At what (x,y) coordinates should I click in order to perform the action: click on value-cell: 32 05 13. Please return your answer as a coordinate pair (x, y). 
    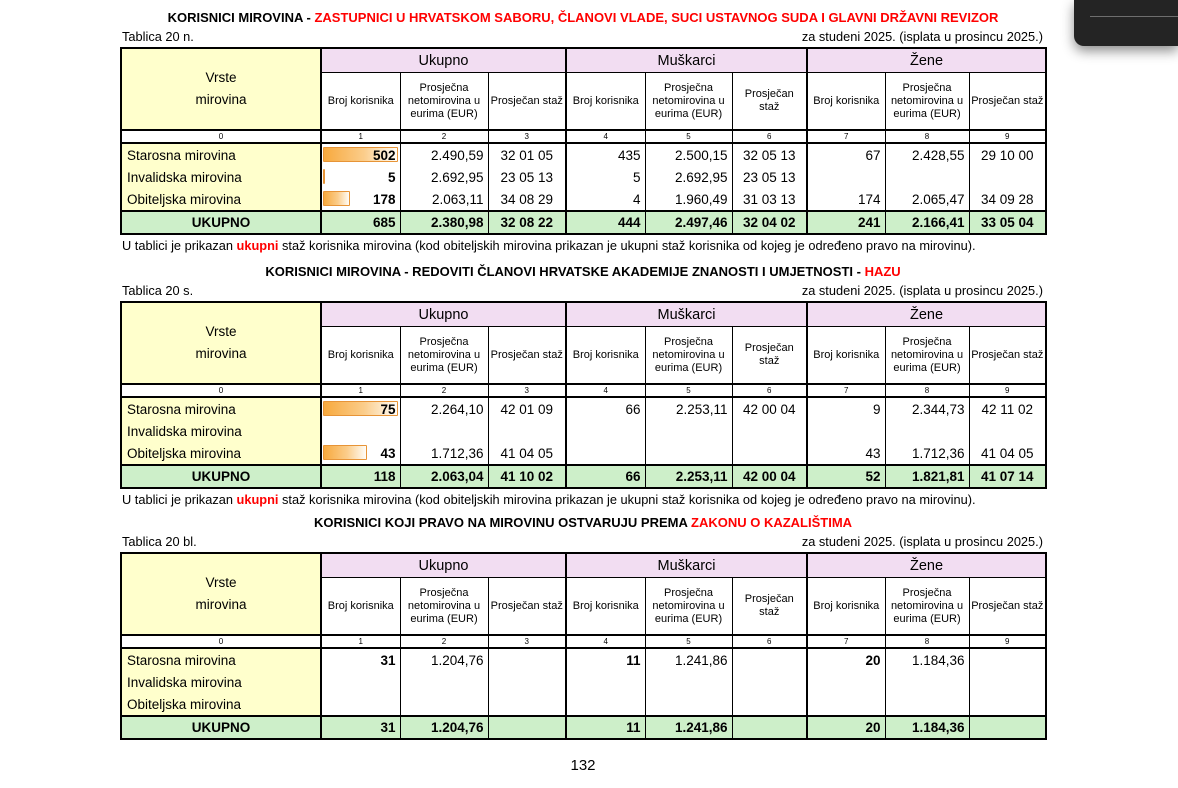
    Looking at the image, I should click on (769, 154).